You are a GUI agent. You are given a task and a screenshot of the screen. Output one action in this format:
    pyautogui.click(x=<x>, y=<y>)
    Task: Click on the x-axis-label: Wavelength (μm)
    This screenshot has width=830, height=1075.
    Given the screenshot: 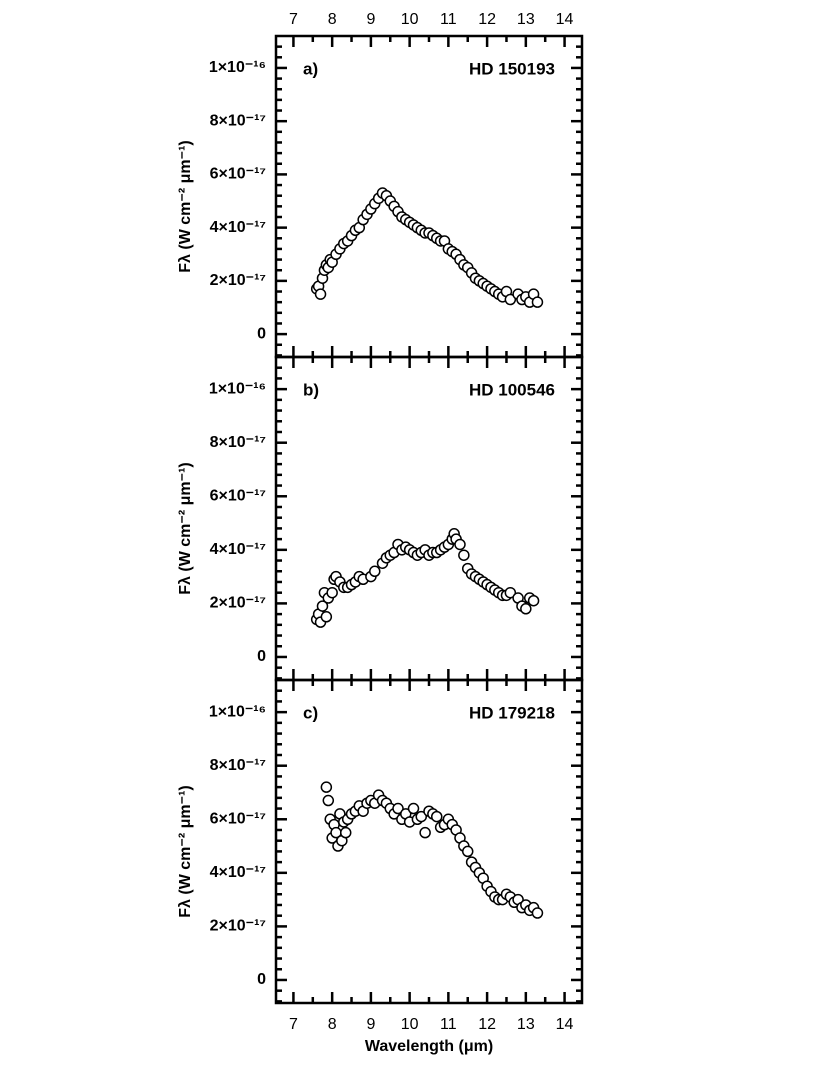 What is the action you would take?
    pyautogui.click(x=429, y=1046)
    